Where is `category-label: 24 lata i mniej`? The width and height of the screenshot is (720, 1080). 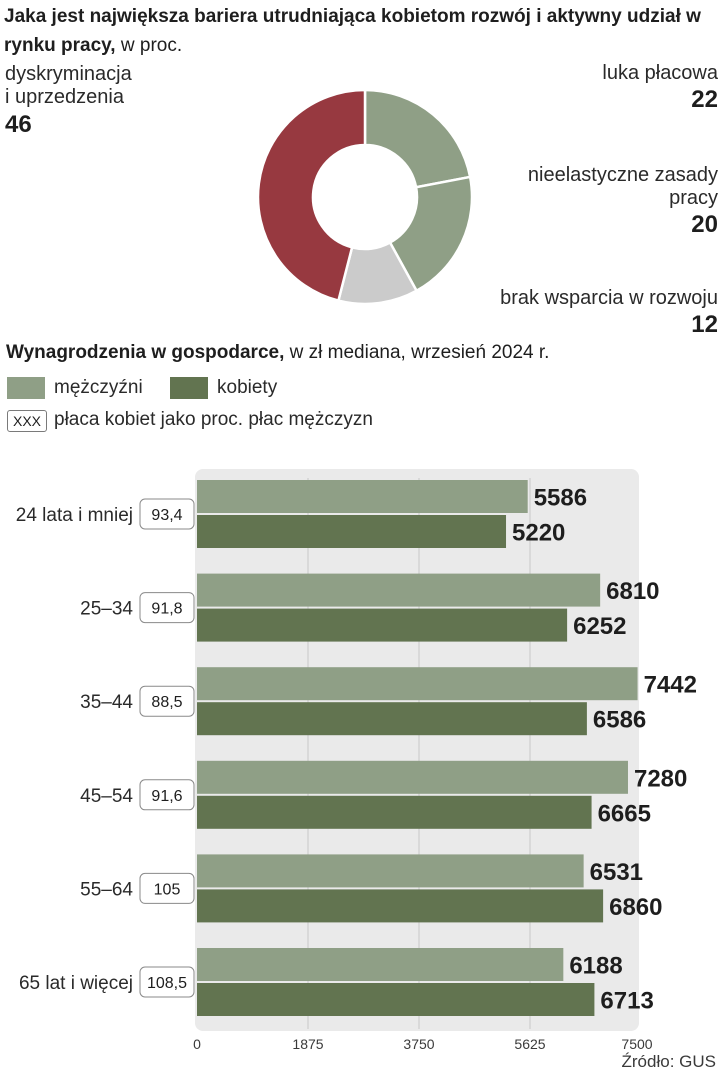 category-label: 24 lata i mniej is located at coordinates (74, 515).